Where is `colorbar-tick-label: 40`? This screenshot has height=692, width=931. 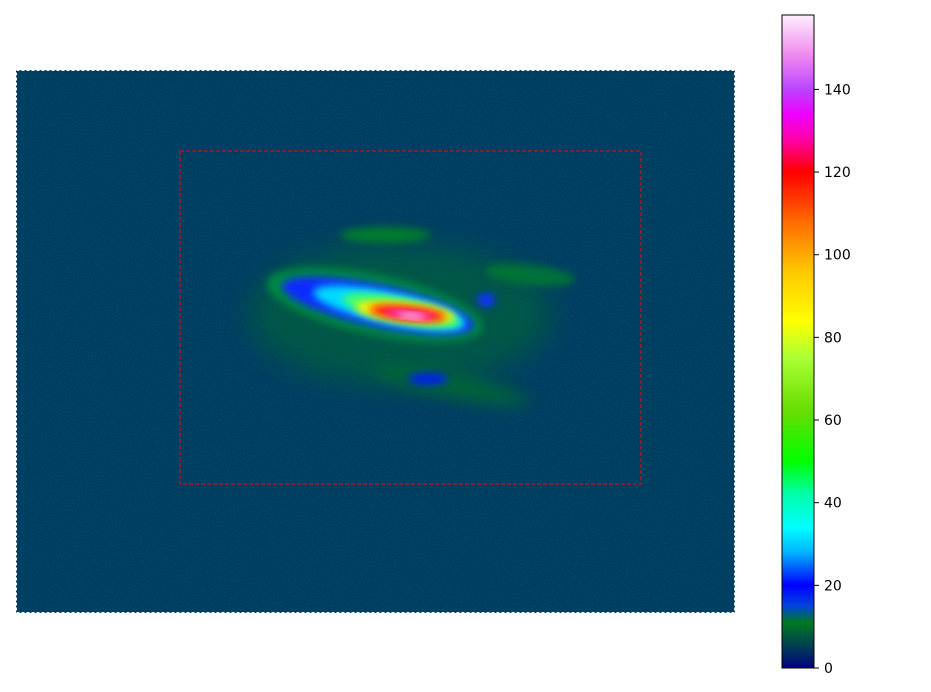
colorbar-tick-label: 40 is located at coordinates (833, 504).